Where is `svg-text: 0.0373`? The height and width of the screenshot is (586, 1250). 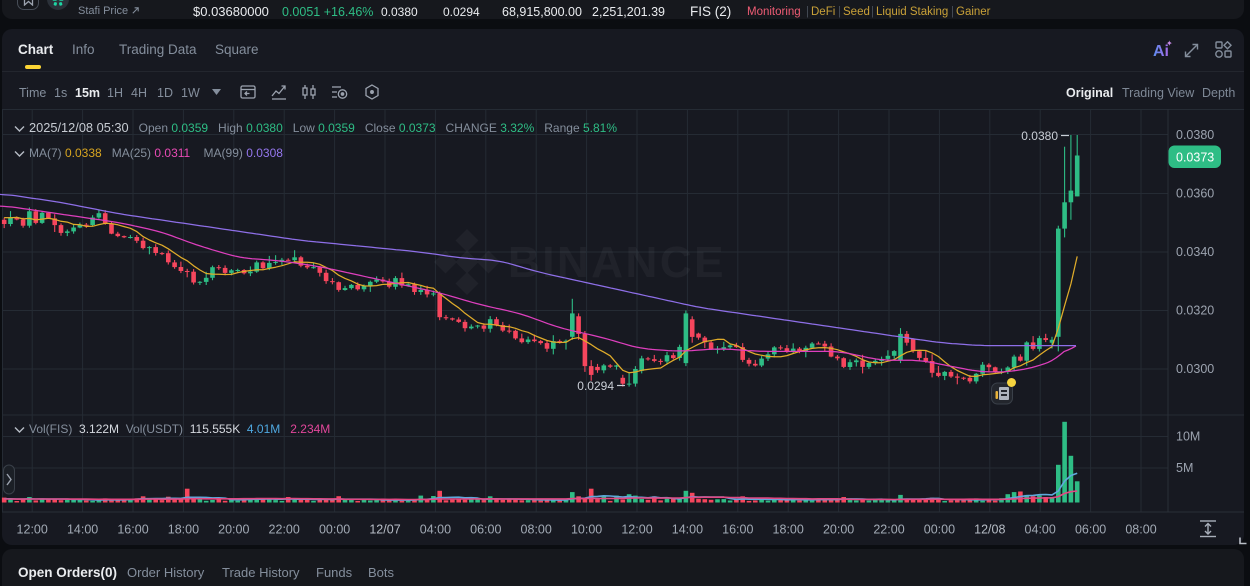
svg-text: 0.0373 is located at coordinates (1195, 158).